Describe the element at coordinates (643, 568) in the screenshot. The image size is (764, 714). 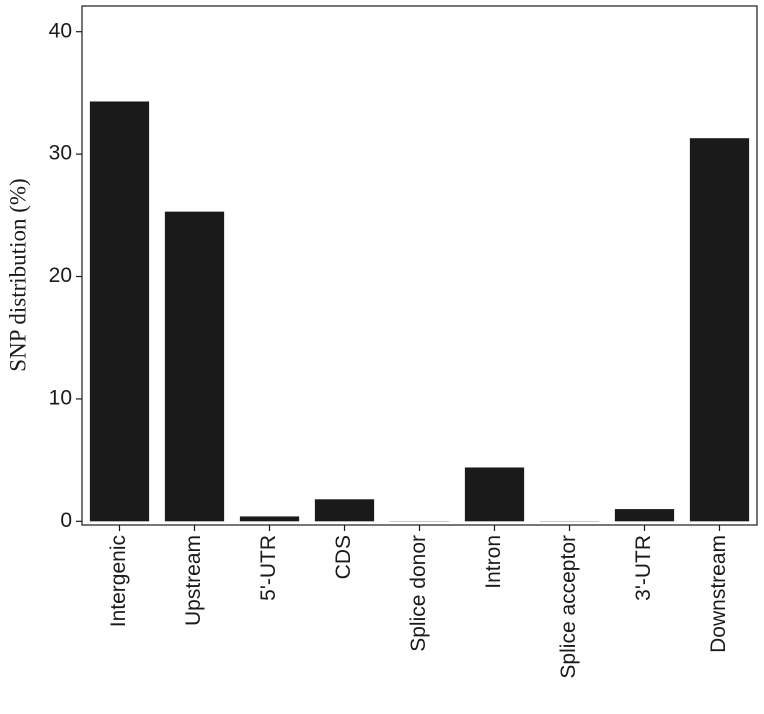
I see `x-tick-label: 3'-UTR` at that location.